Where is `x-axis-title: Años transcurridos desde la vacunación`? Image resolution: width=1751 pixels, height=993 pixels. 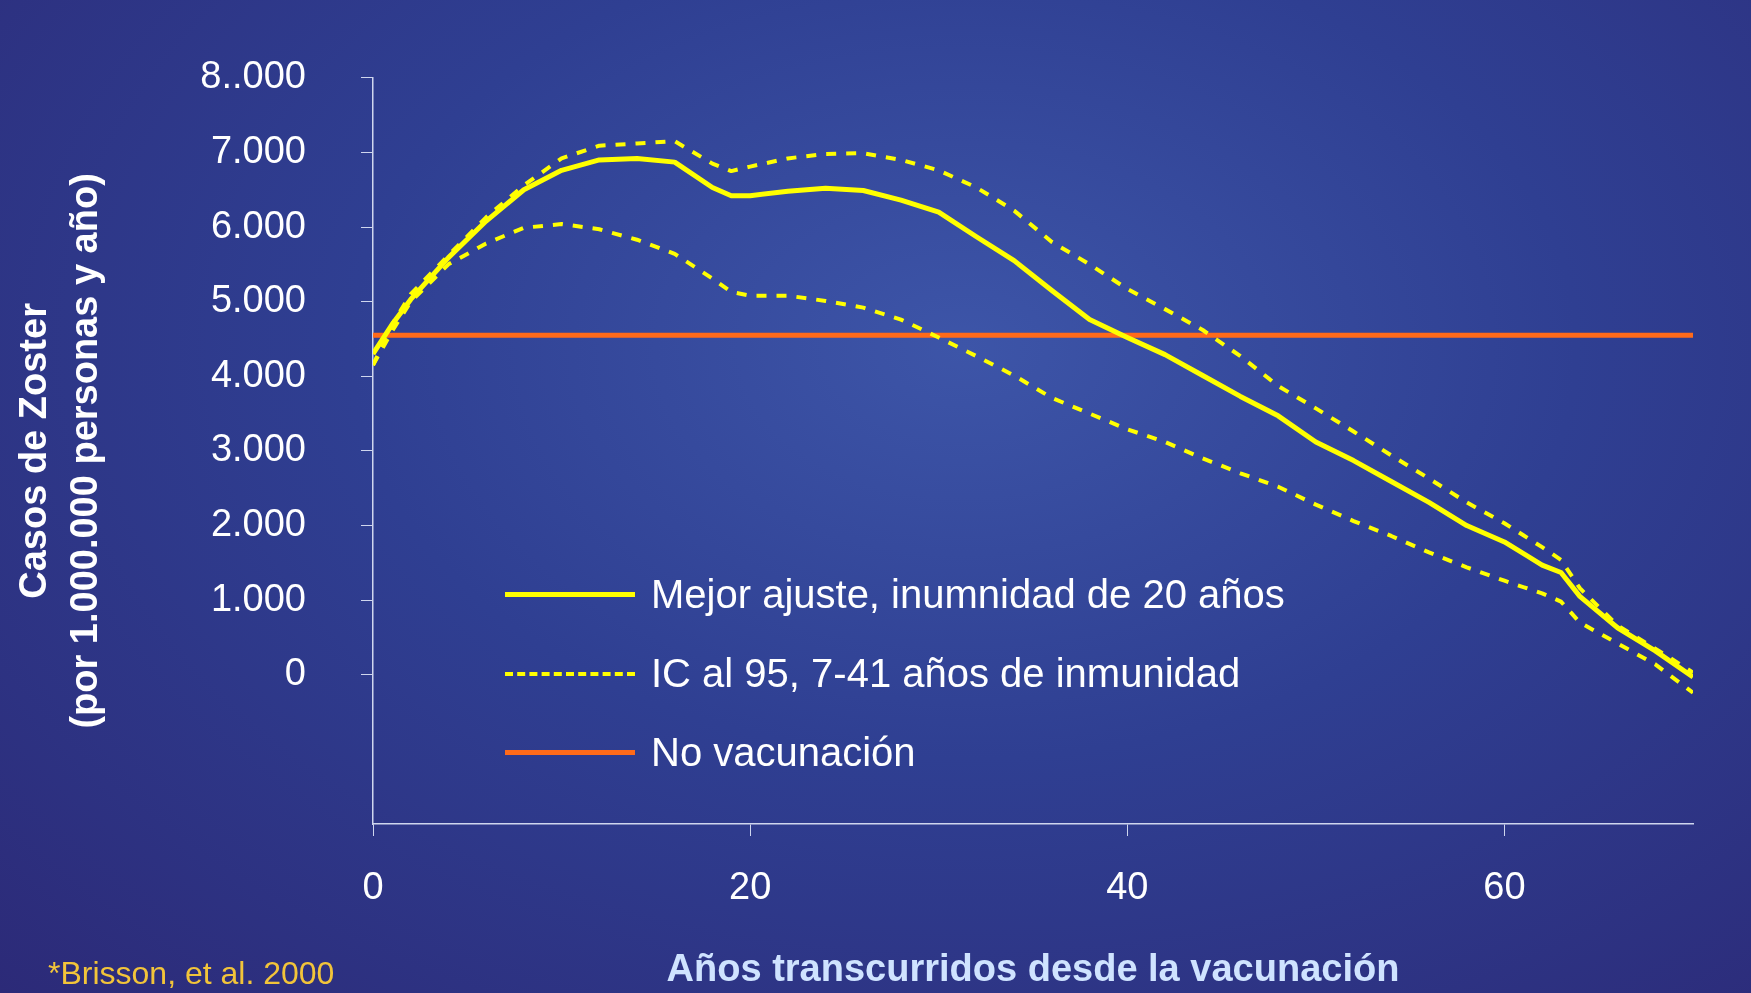
x-axis-title: Años transcurridos desde la vacunación is located at coordinates (1033, 967).